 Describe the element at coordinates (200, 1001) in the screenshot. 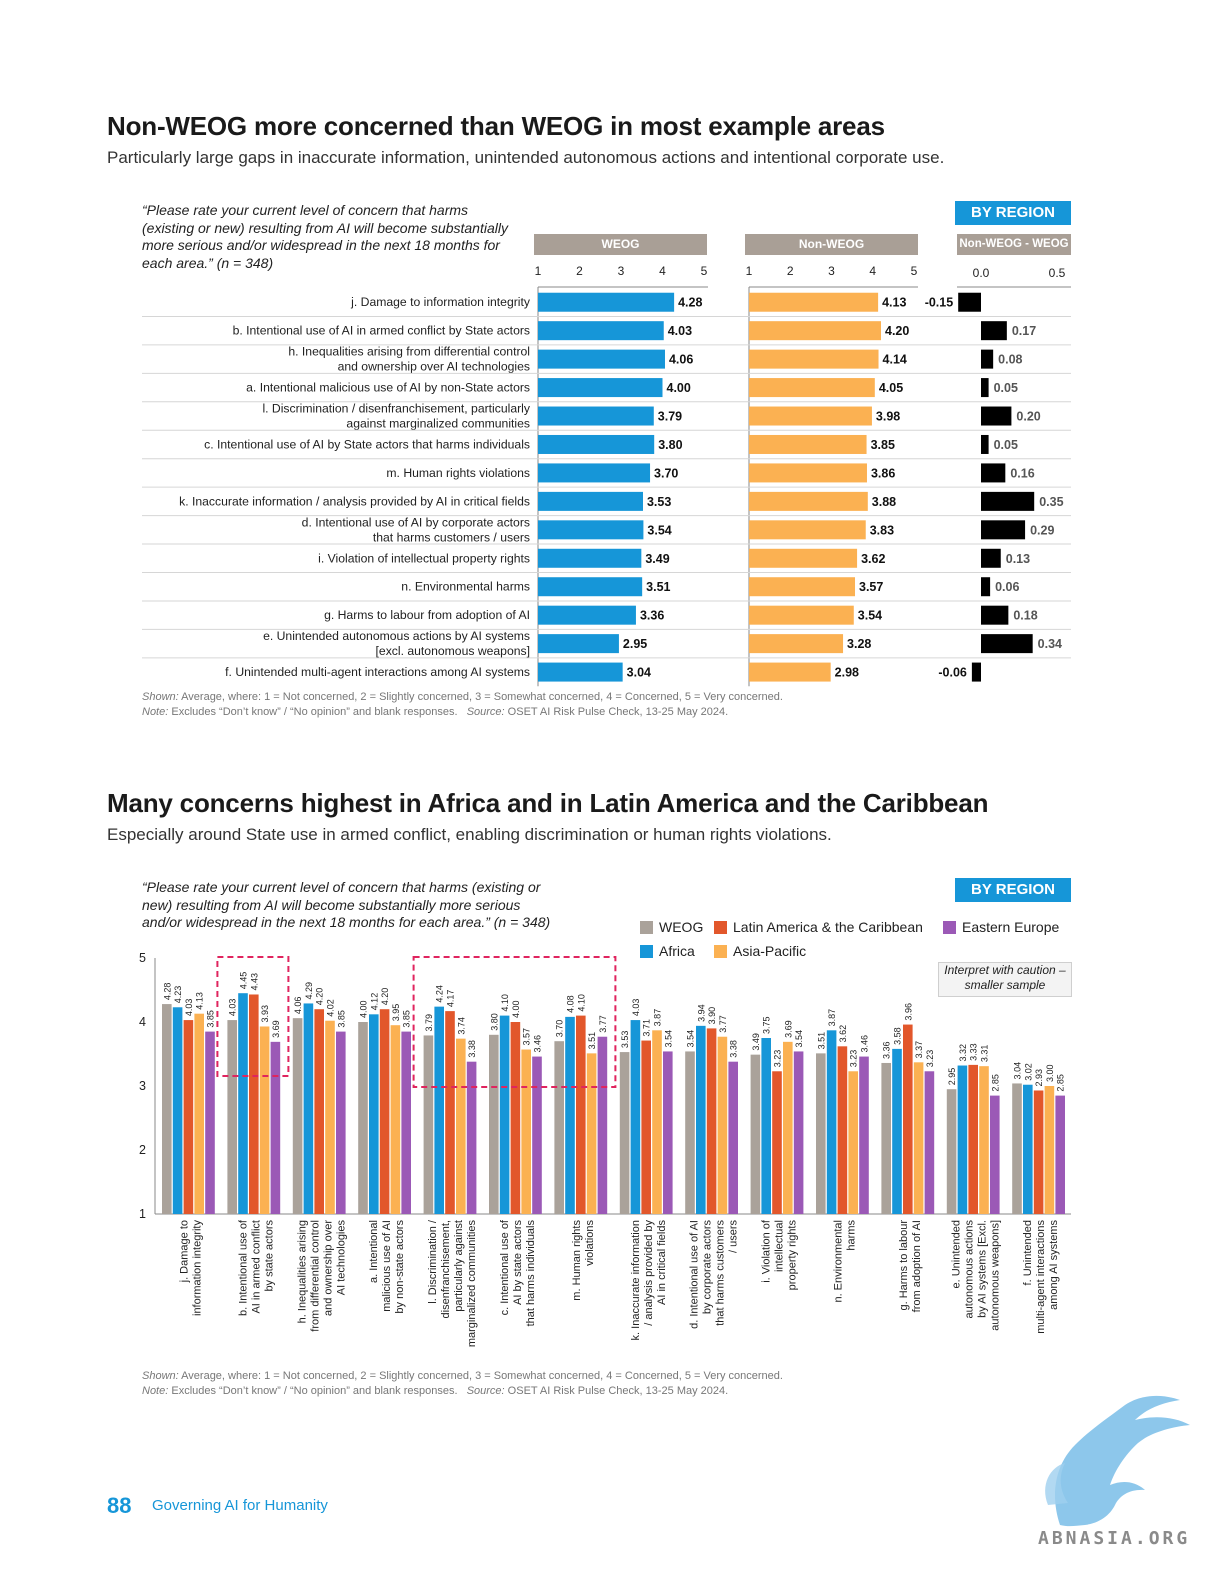

I see `grouped-value-label: 4.13` at that location.